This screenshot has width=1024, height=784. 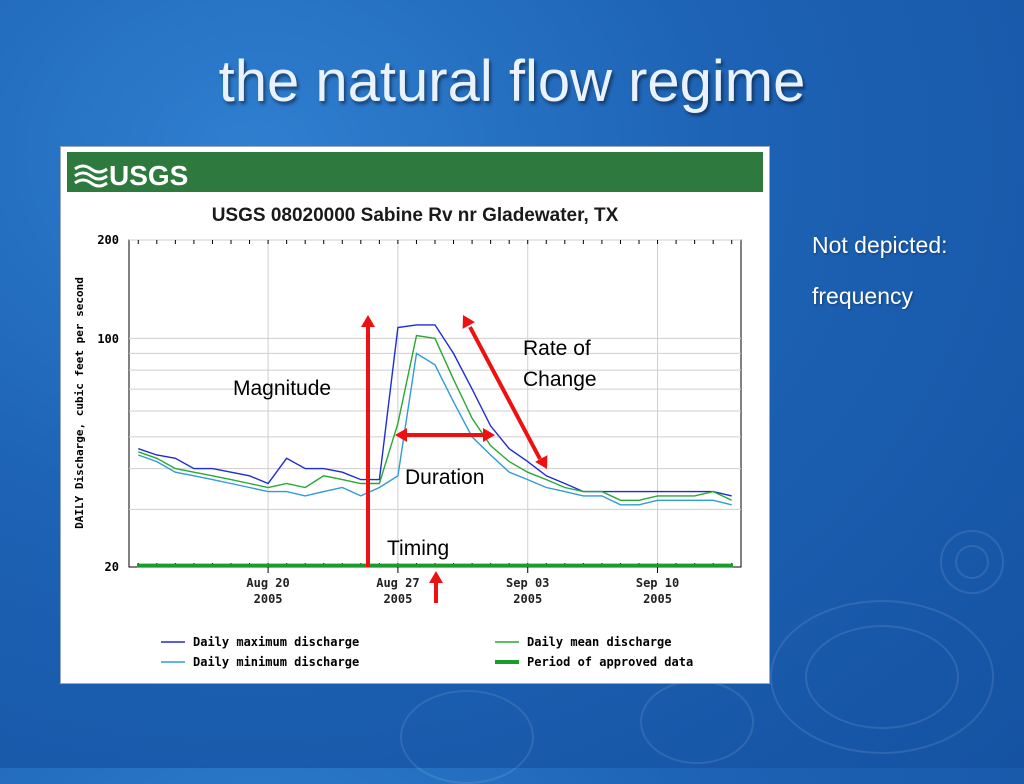 I want to click on x-tick-label: Aug 20, so click(x=267, y=583).